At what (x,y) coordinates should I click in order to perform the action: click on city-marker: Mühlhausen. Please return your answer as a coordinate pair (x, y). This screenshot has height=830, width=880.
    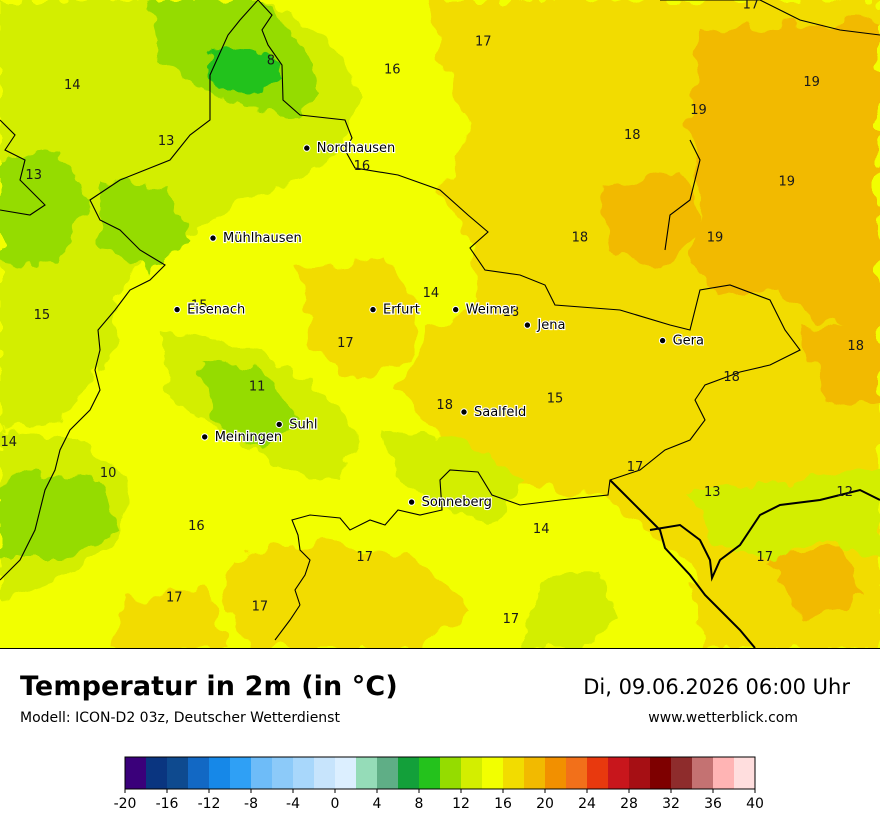
    Looking at the image, I should click on (256, 238).